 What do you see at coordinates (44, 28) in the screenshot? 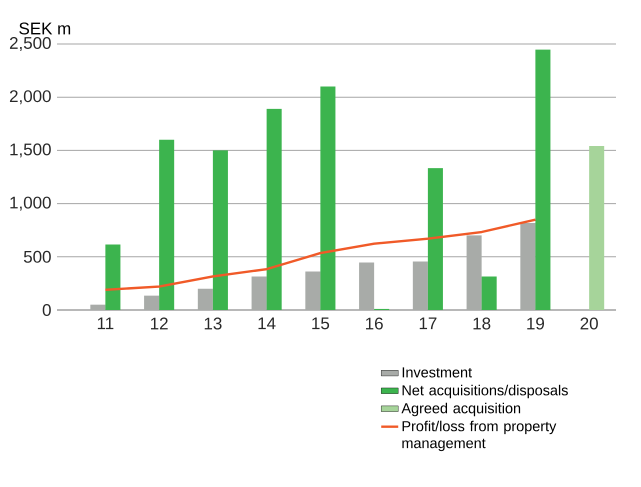
I see `y-axis-title: SEK m` at bounding box center [44, 28].